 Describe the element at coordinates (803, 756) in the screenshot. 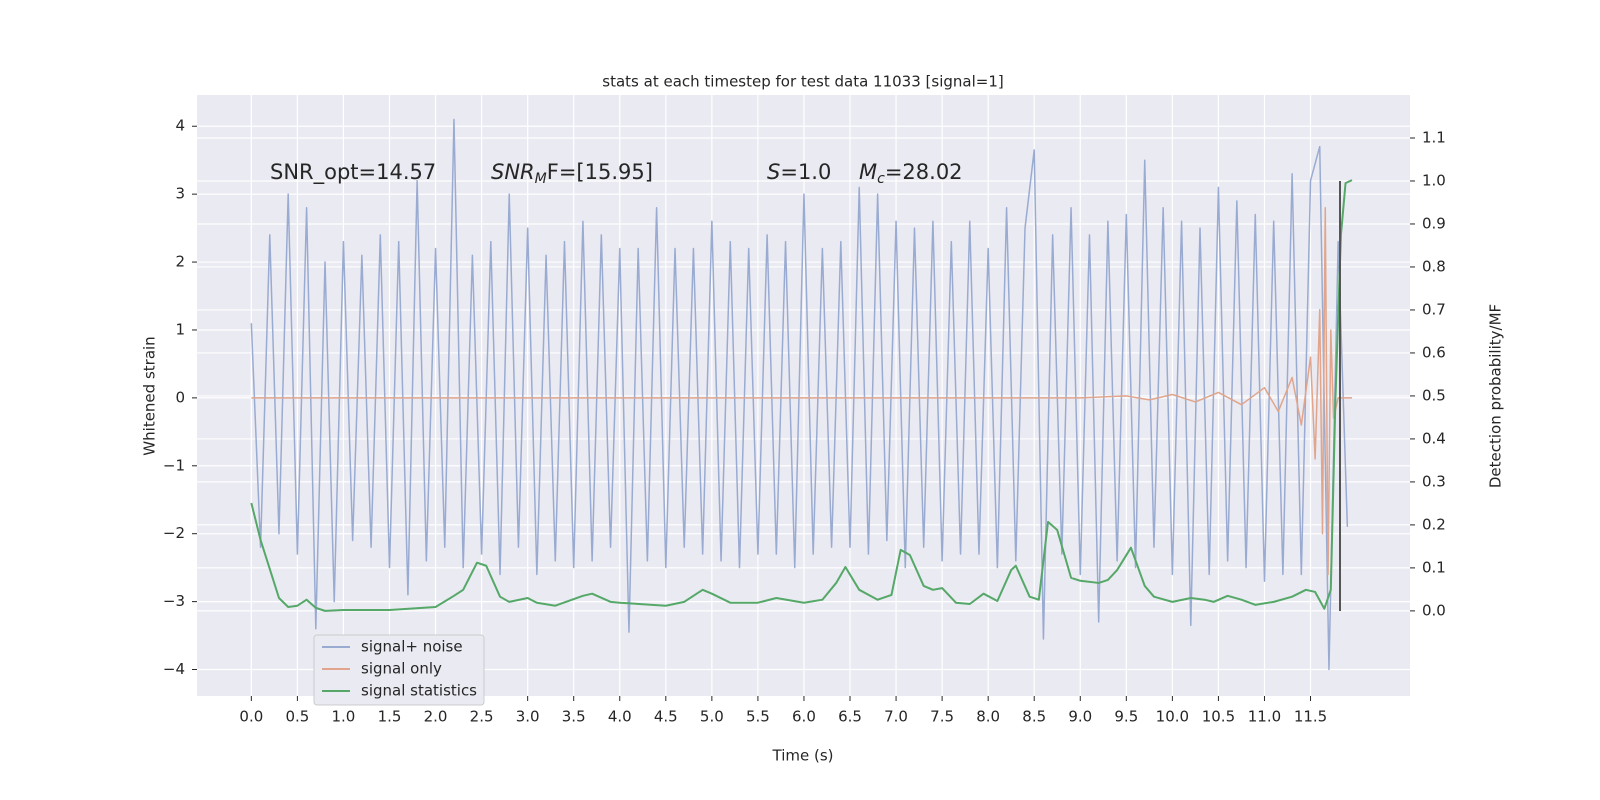

I see `x-axis-label: Time (s)` at that location.